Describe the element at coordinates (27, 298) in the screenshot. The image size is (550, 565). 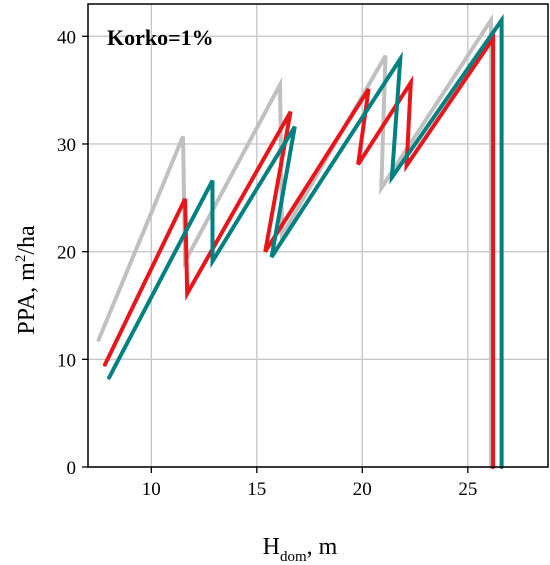
I see `y-axis-title-main: PPA, m` at that location.